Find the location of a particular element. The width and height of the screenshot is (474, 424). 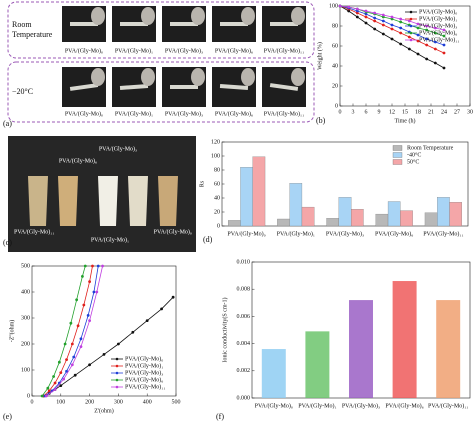

legend-label: Room Temperature is located at coordinates (430, 148).